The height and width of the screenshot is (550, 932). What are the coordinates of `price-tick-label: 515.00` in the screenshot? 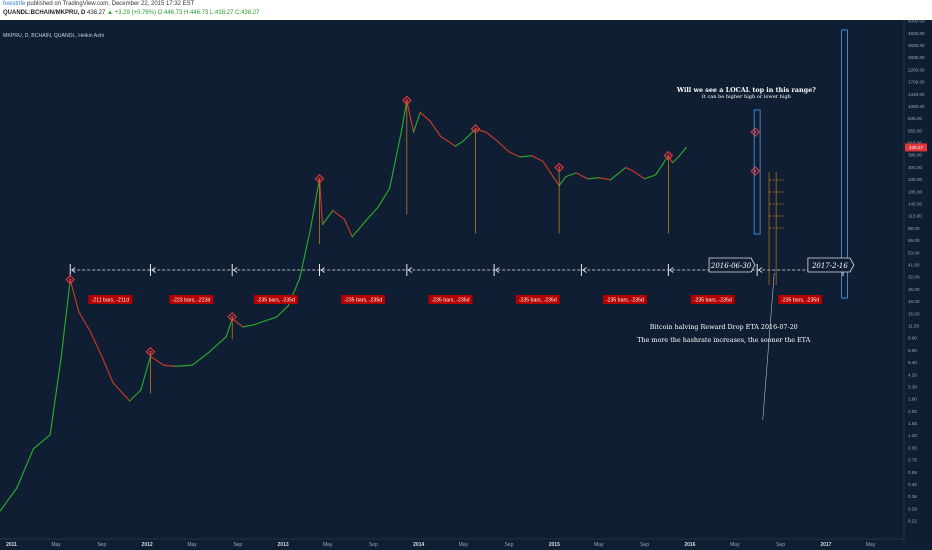 It's located at (915, 143).